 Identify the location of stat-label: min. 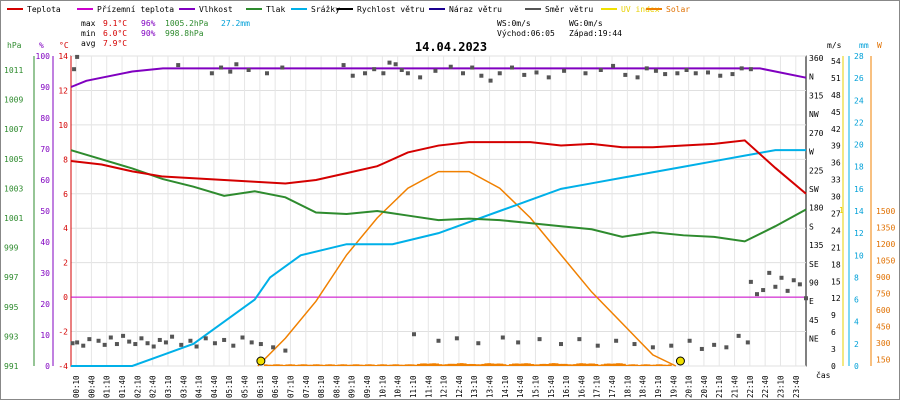
(88, 33).